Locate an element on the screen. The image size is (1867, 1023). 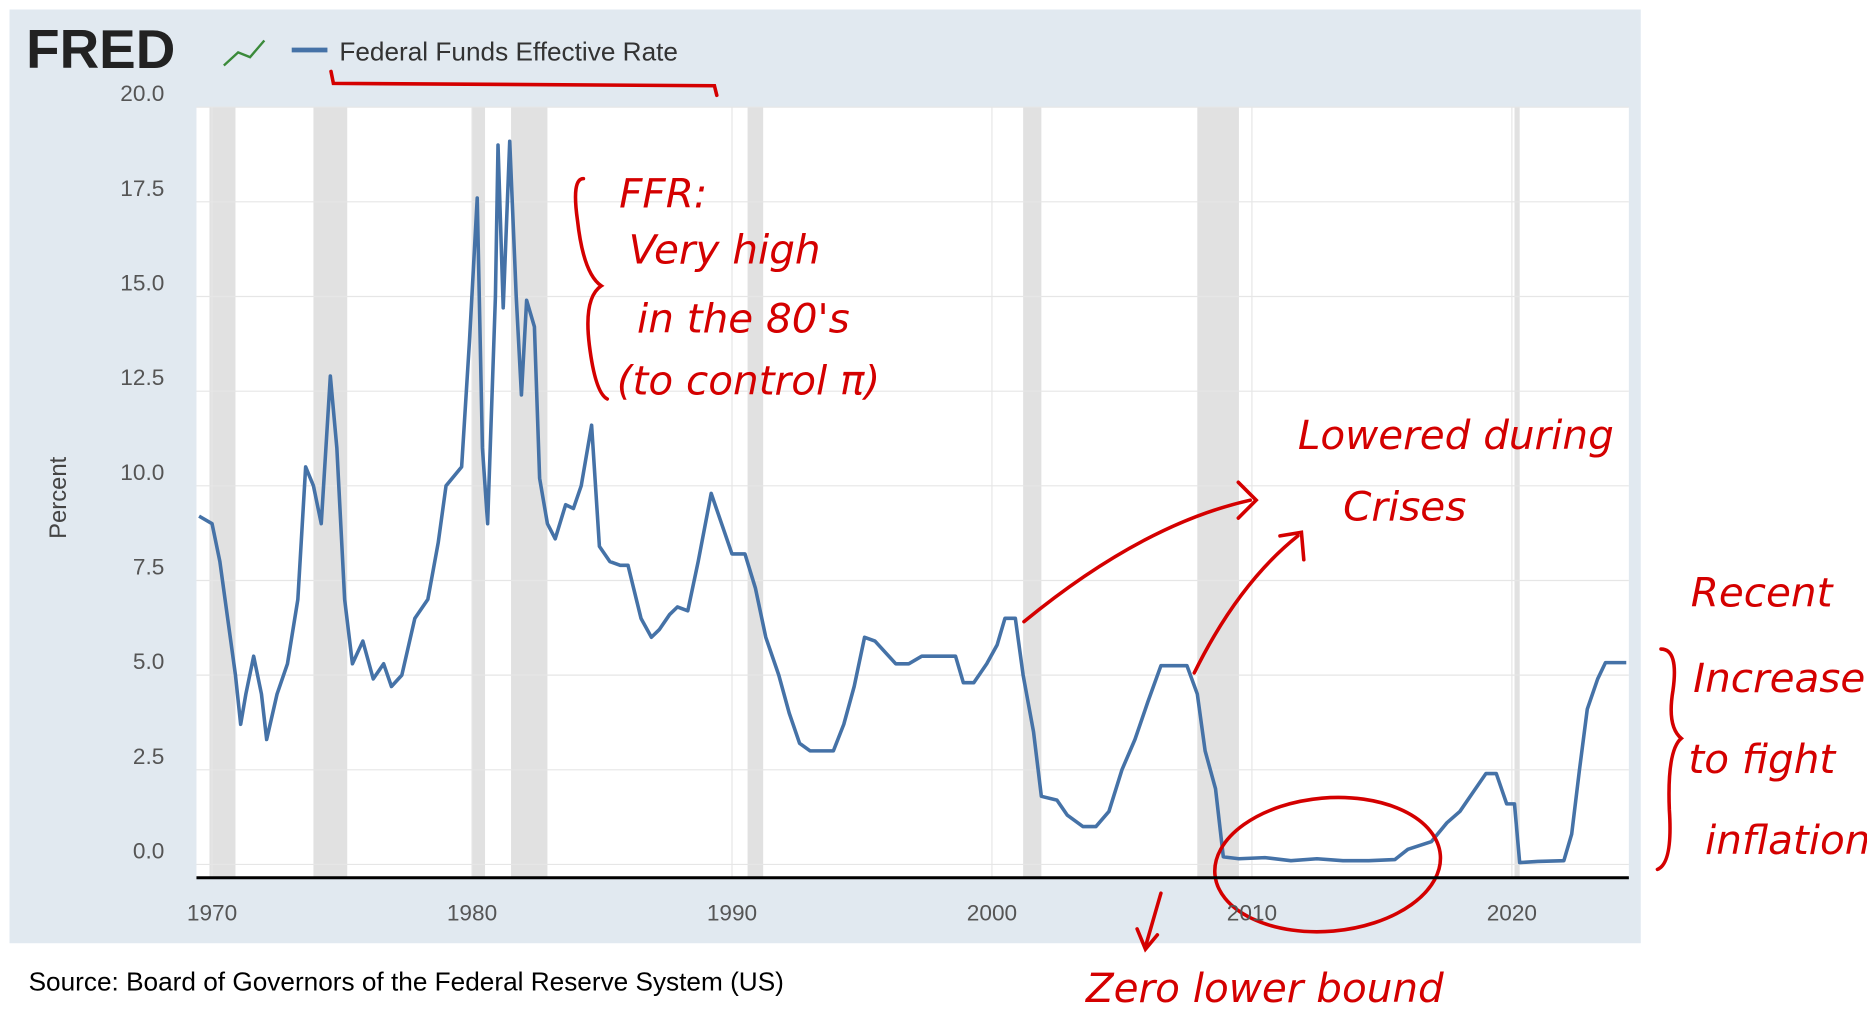
annotation: inflation is located at coordinates (1786, 840).